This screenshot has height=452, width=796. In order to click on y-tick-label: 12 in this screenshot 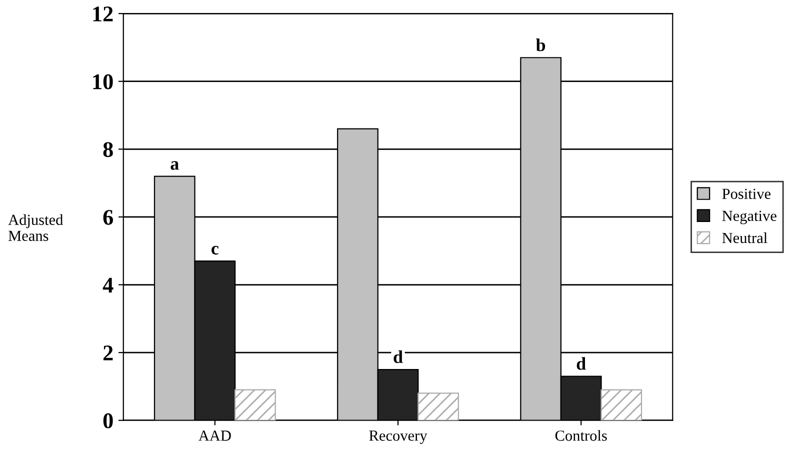, I will do `click(103, 14)`.